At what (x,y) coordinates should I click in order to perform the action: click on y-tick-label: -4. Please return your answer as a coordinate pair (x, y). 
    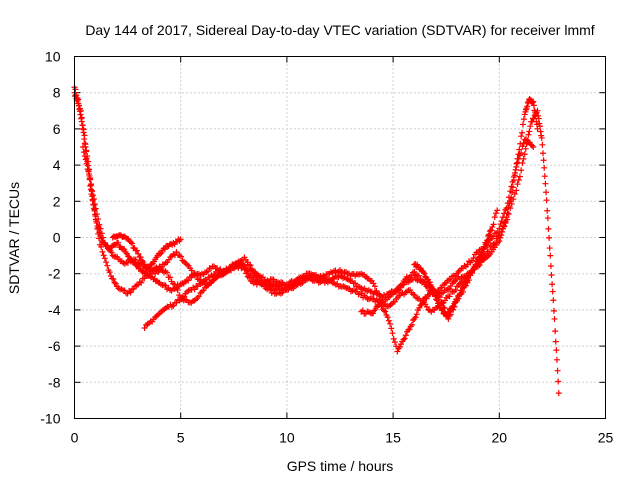
    Looking at the image, I should click on (54, 310).